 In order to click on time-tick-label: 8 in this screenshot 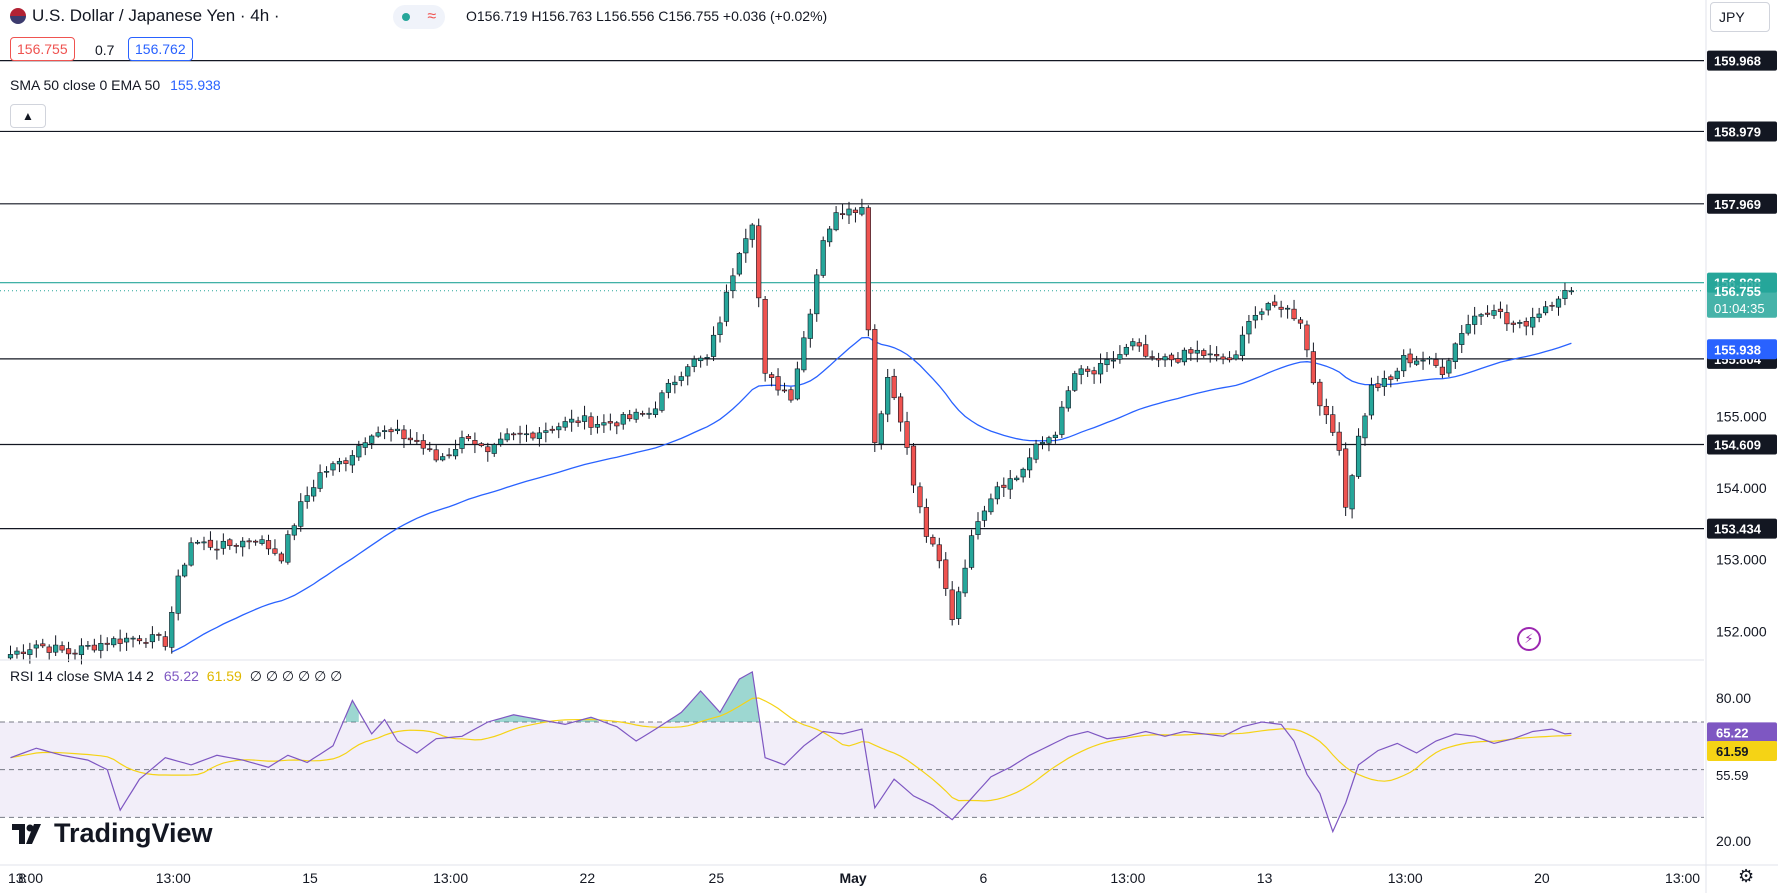, I will do `click(22, 878)`.